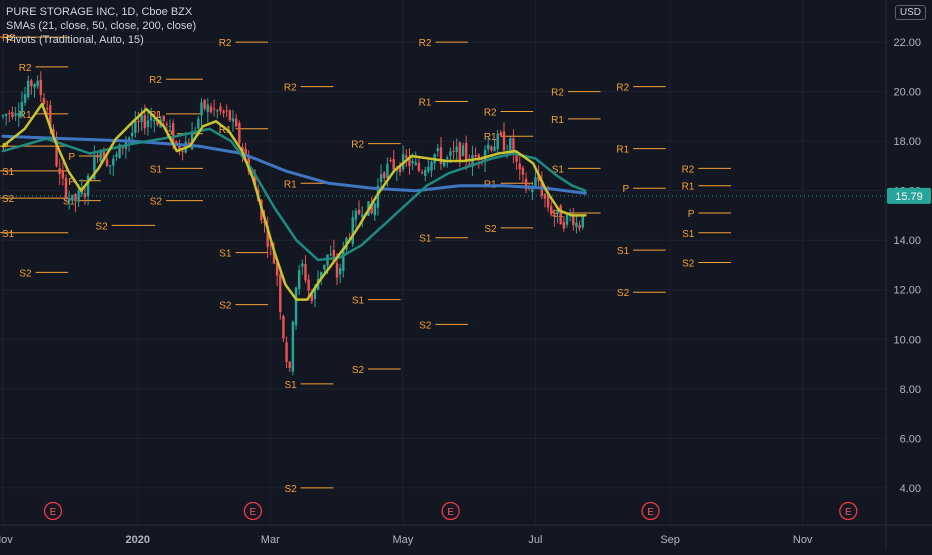 The width and height of the screenshot is (932, 555). I want to click on pivot-label: R1, so click(290, 184).